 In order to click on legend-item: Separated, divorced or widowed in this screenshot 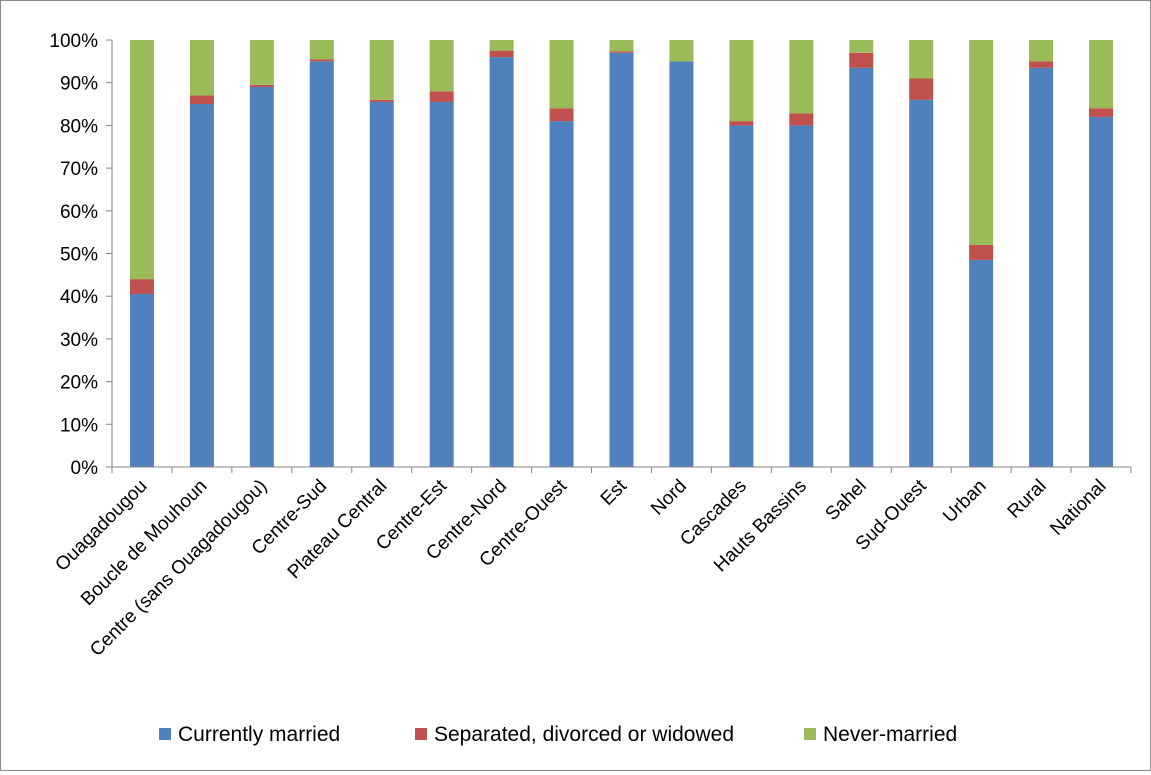, I will do `click(574, 734)`.